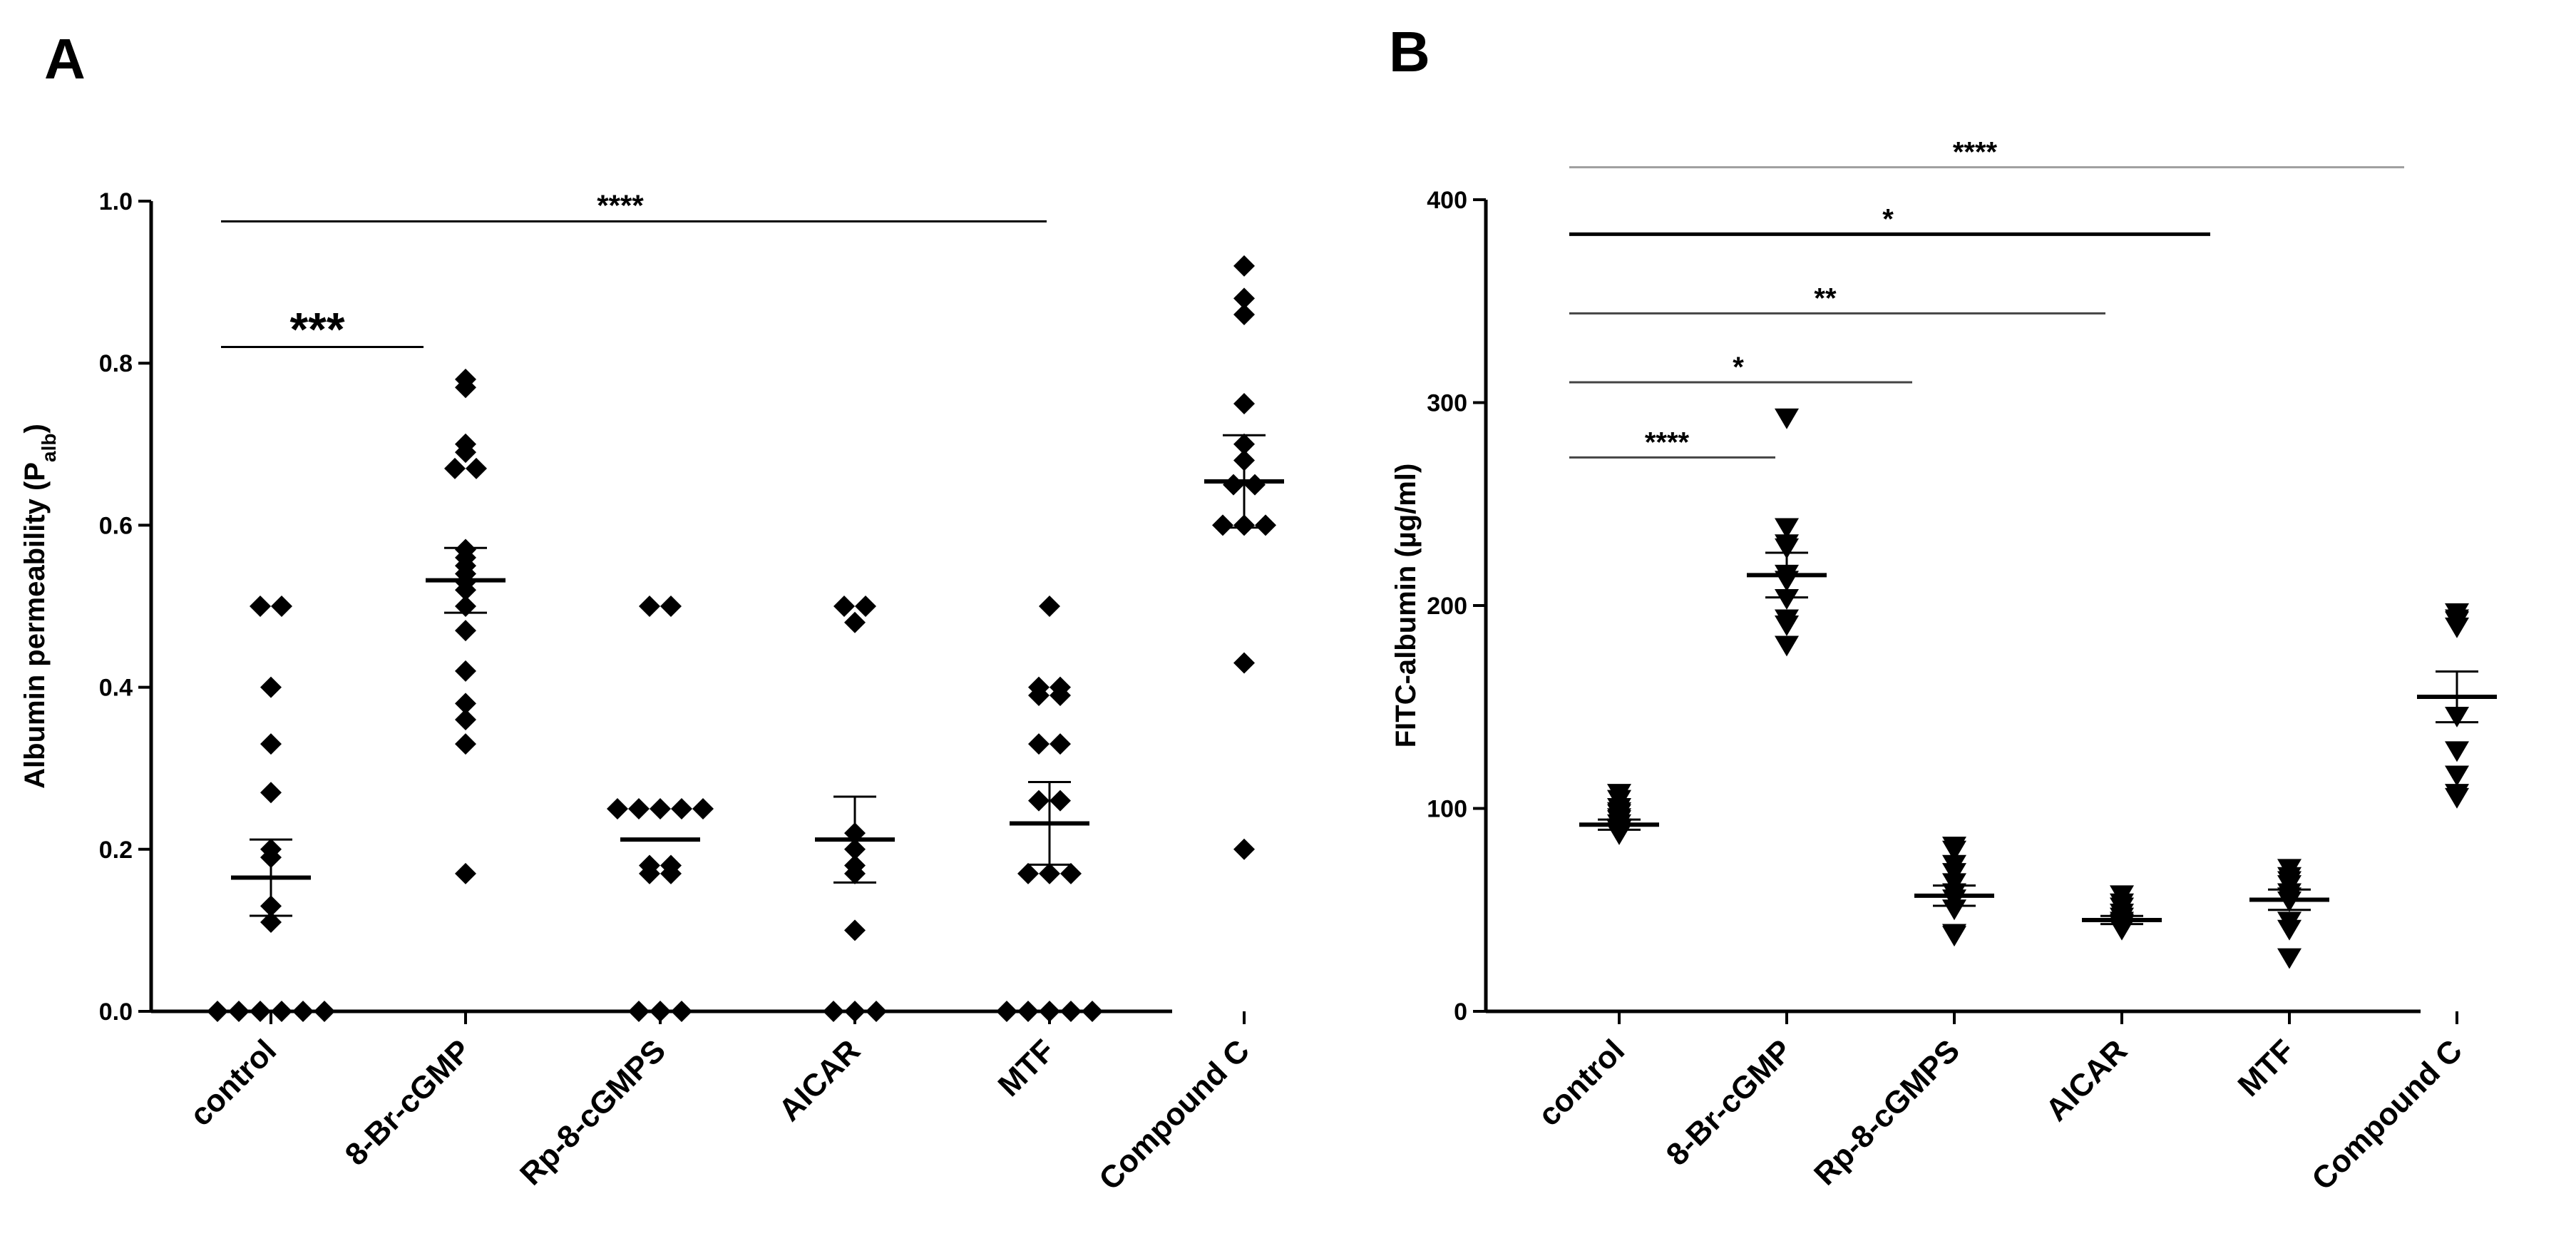 The image size is (2576, 1241). What do you see at coordinates (1460, 1013) in the screenshot?
I see `panel-b-y-tick-label: 0` at bounding box center [1460, 1013].